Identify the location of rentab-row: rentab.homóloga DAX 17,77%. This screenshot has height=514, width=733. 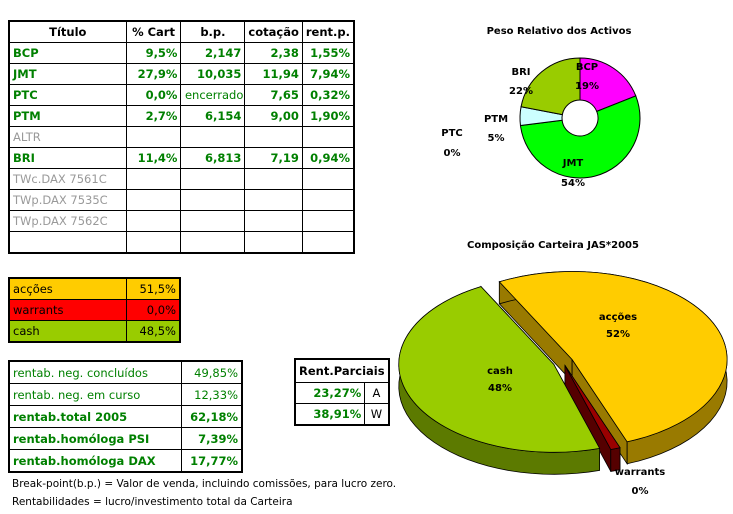
(125, 461).